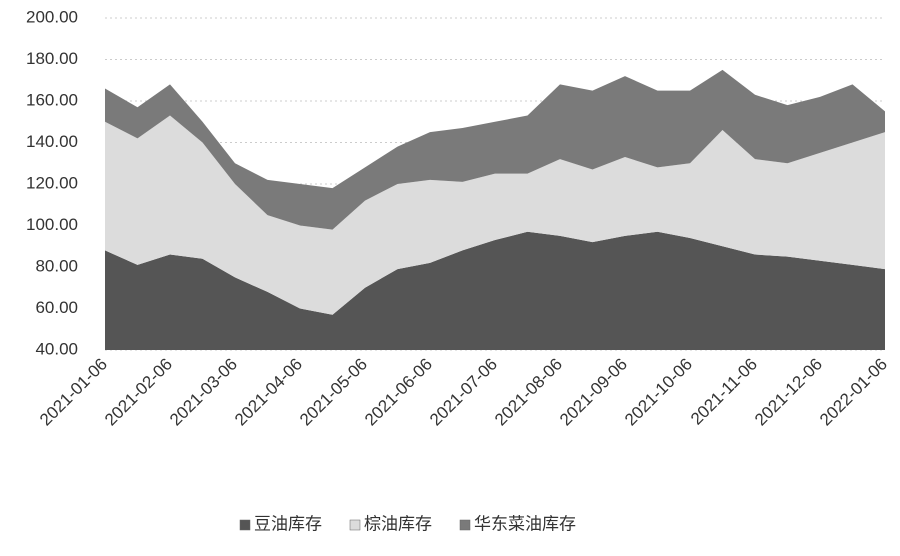  I want to click on x-tick-label: 2021-05-06, so click(333, 392).